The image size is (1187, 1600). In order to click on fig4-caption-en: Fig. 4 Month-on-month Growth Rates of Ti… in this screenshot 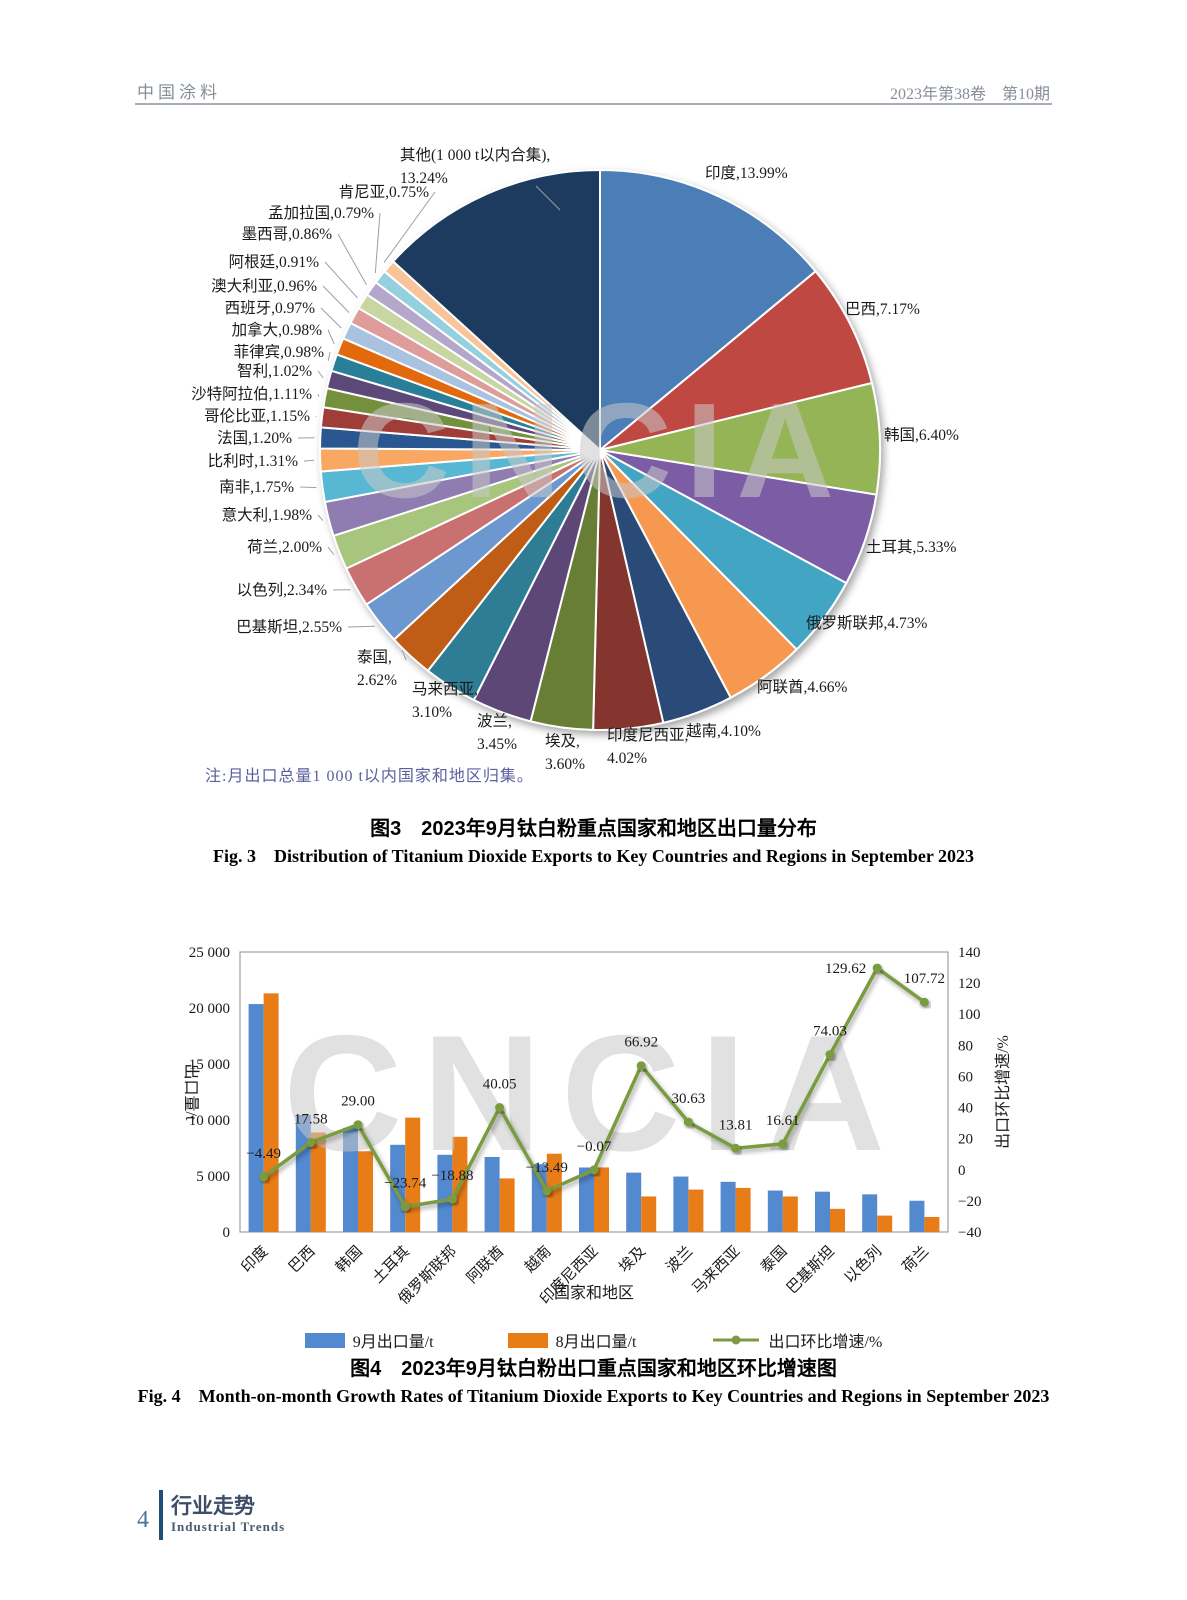, I will do `click(593, 1396)`.